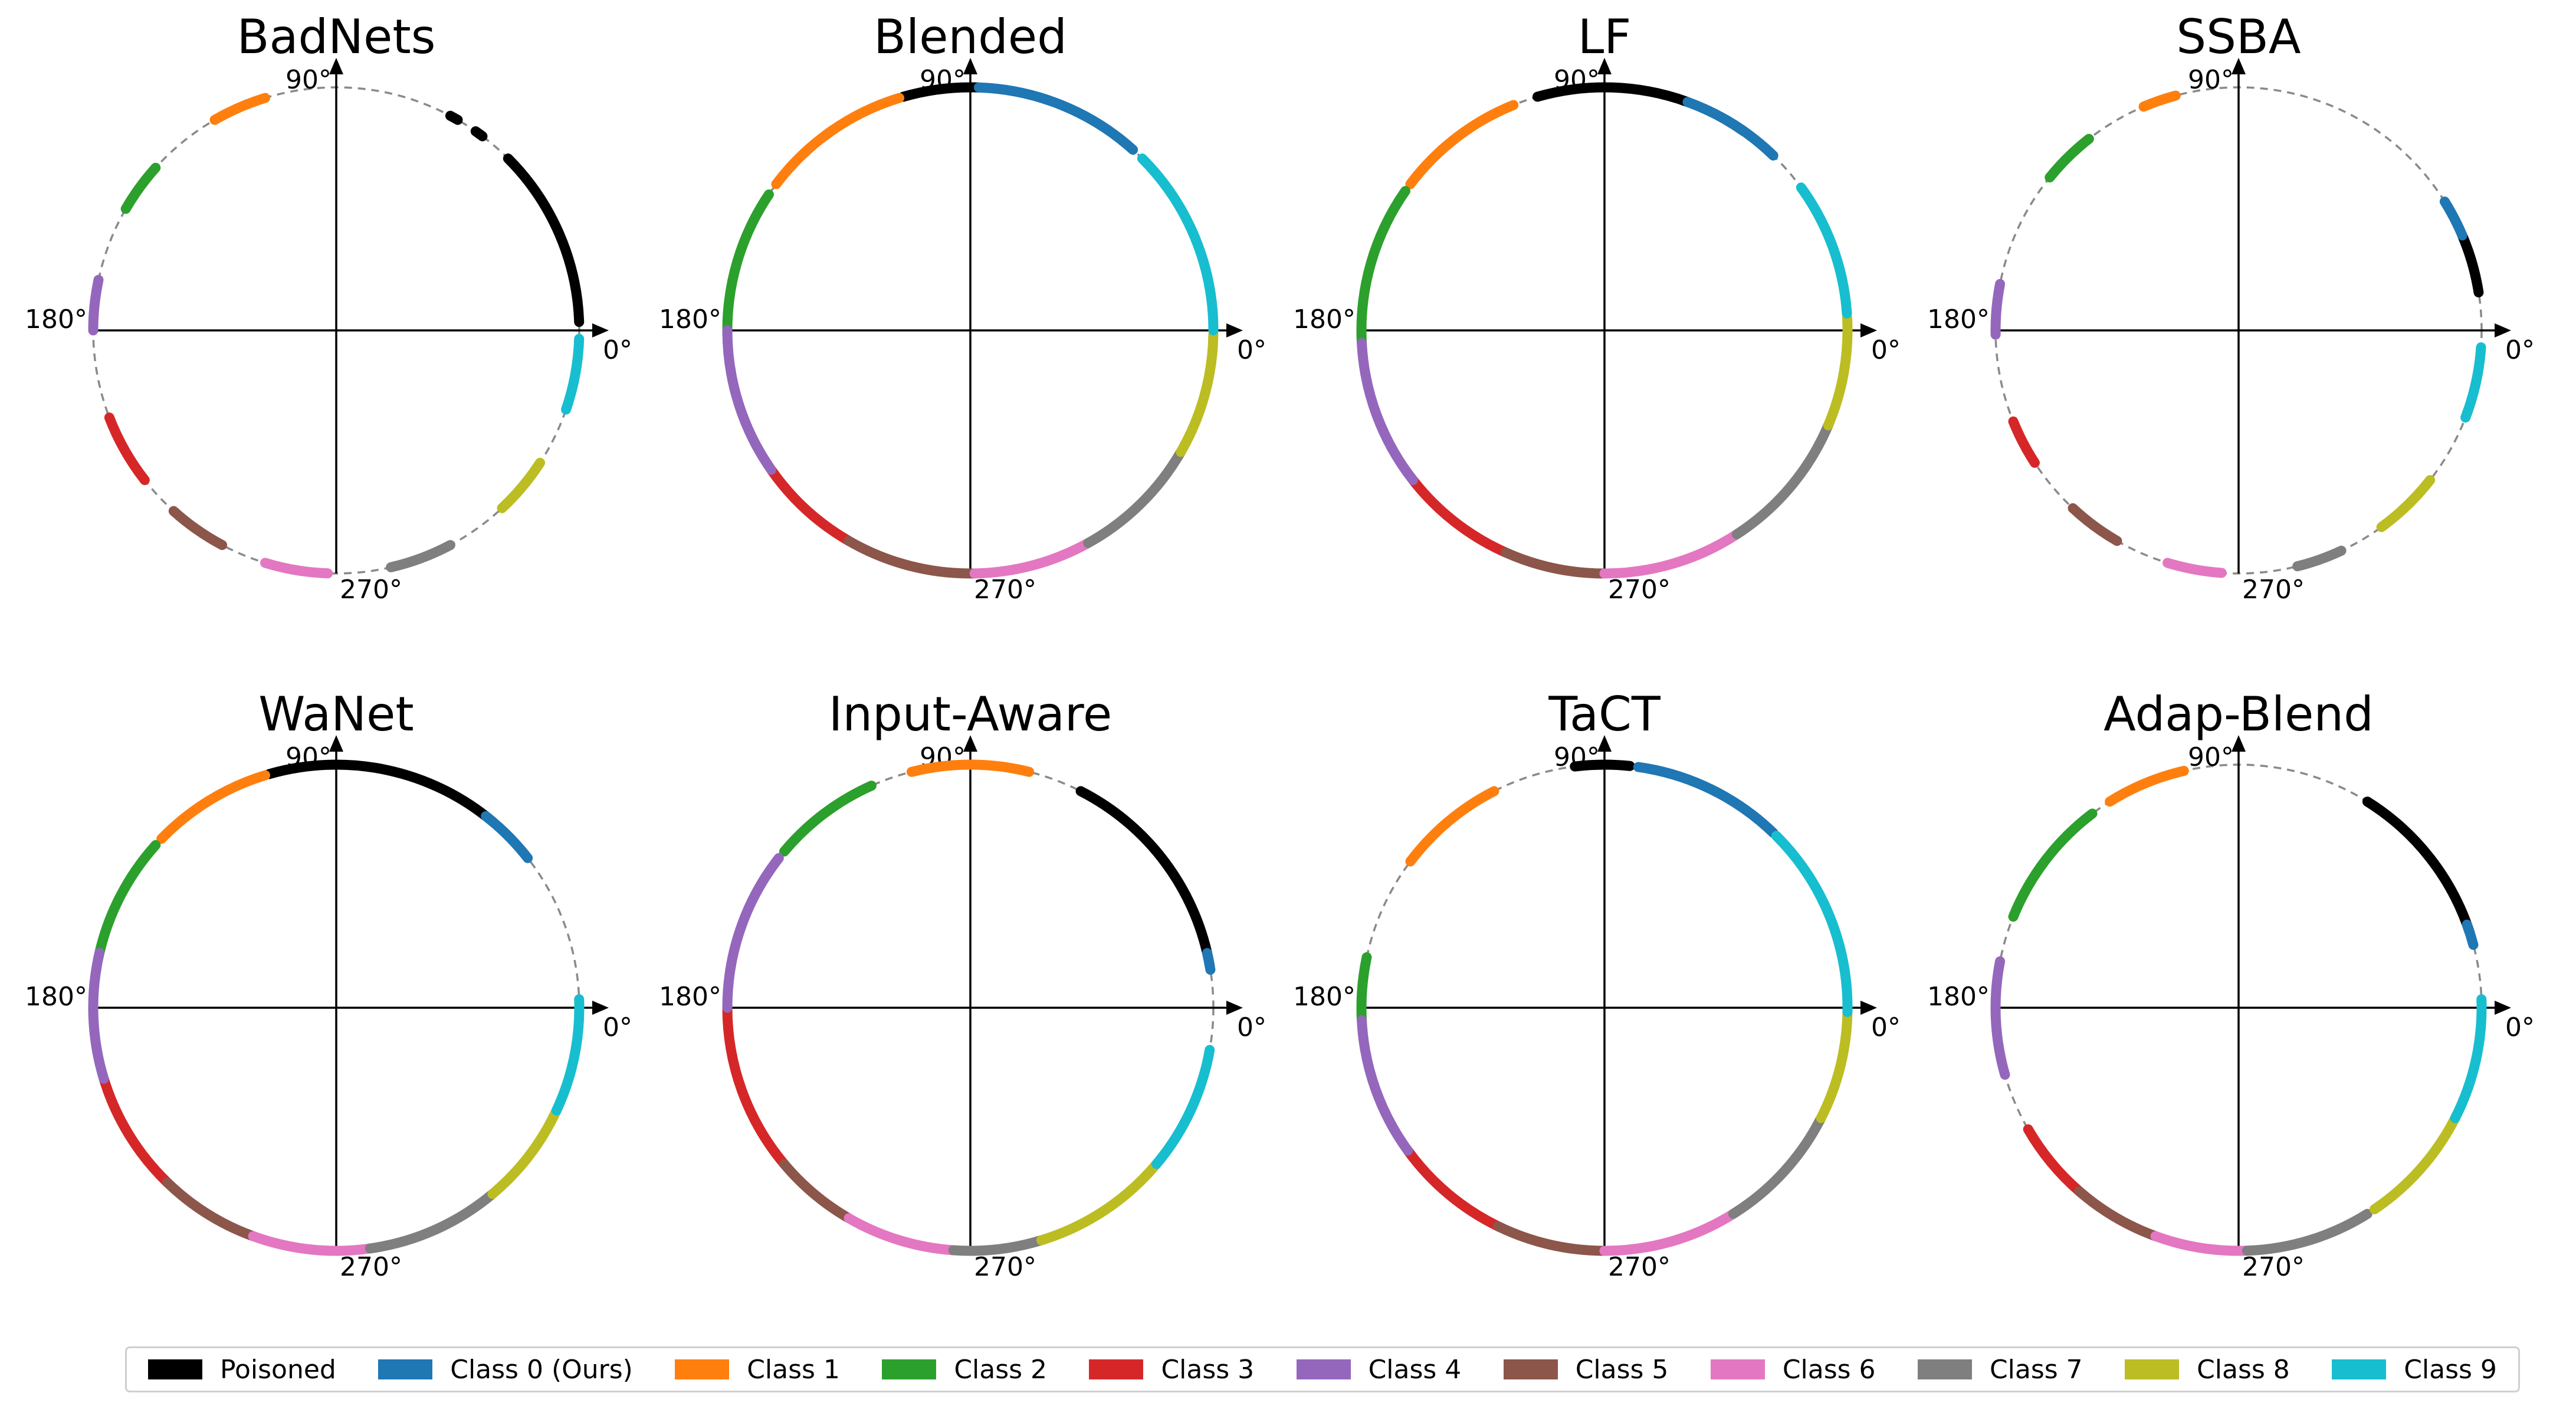 This screenshot has height=1406, width=2576. I want to click on legend-item-class-5: Class 5, so click(1585, 1370).